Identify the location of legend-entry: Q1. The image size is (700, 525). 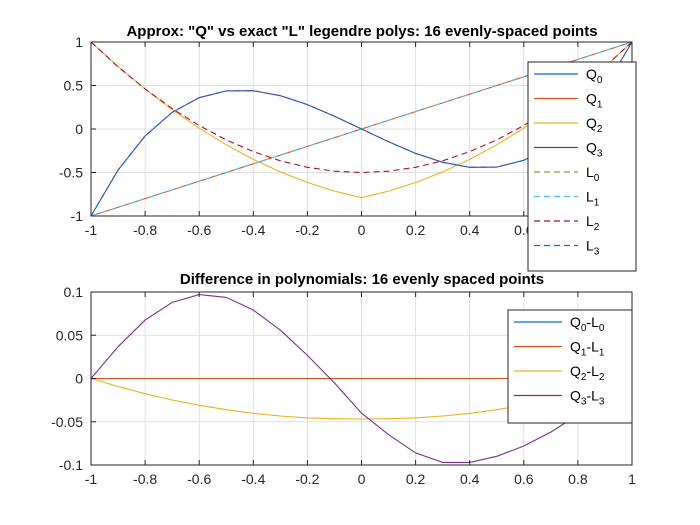
(594, 101).